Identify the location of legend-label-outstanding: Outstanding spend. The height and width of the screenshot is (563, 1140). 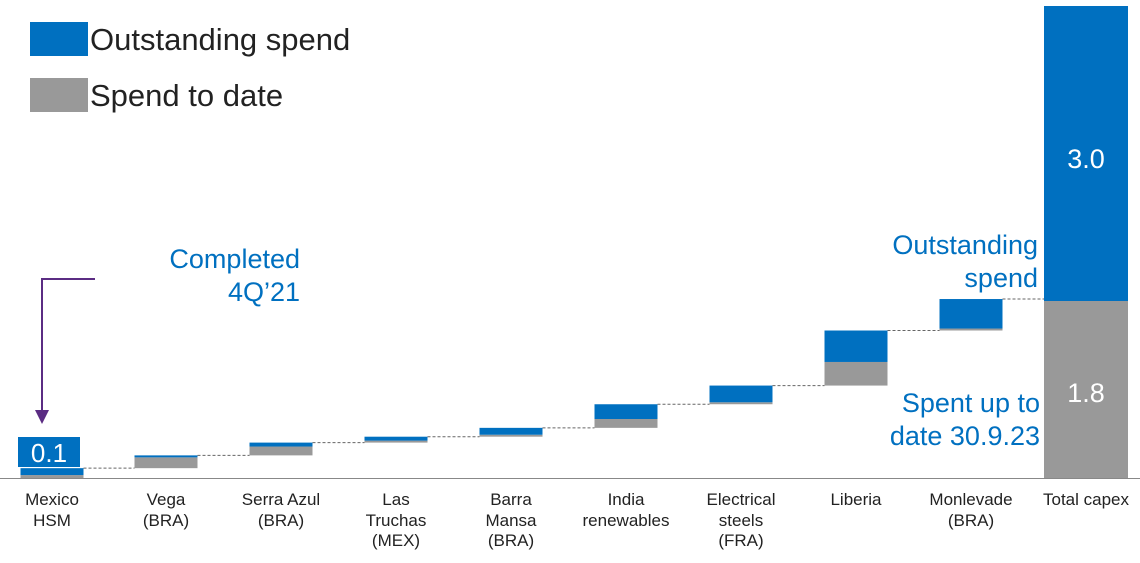
(220, 39).